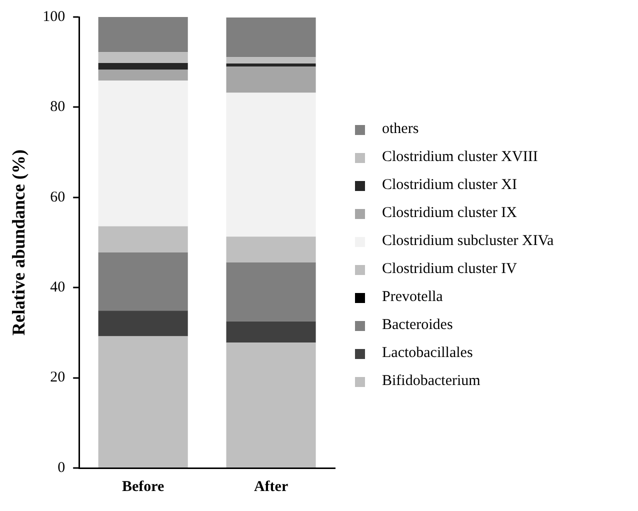 The image size is (638, 511). Describe the element at coordinates (460, 157) in the screenshot. I see `legend-label: Clostridium cluster XVIII` at that location.